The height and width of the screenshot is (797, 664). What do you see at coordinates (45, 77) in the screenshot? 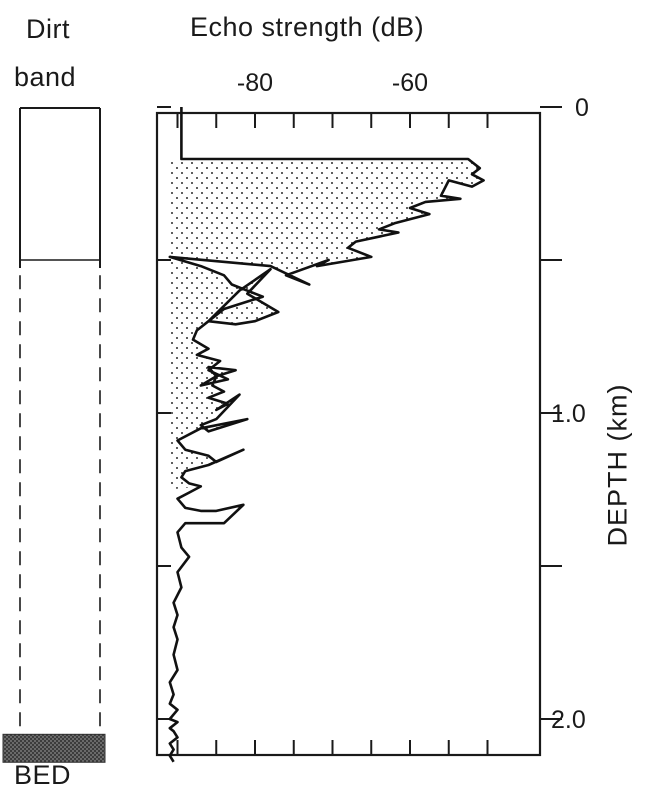
I see `dirt-band-title-line2: band` at bounding box center [45, 77].